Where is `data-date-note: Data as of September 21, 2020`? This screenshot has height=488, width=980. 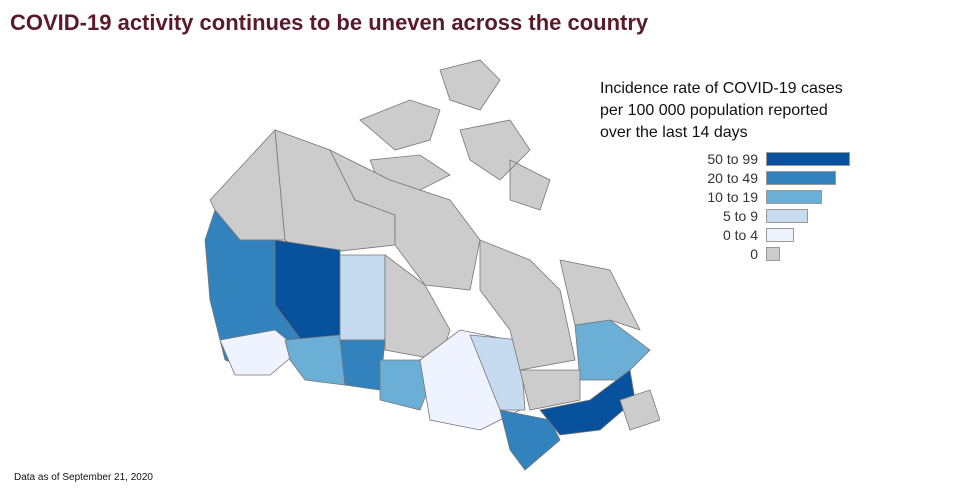
data-date-note: Data as of September 21, 2020 is located at coordinates (83, 477).